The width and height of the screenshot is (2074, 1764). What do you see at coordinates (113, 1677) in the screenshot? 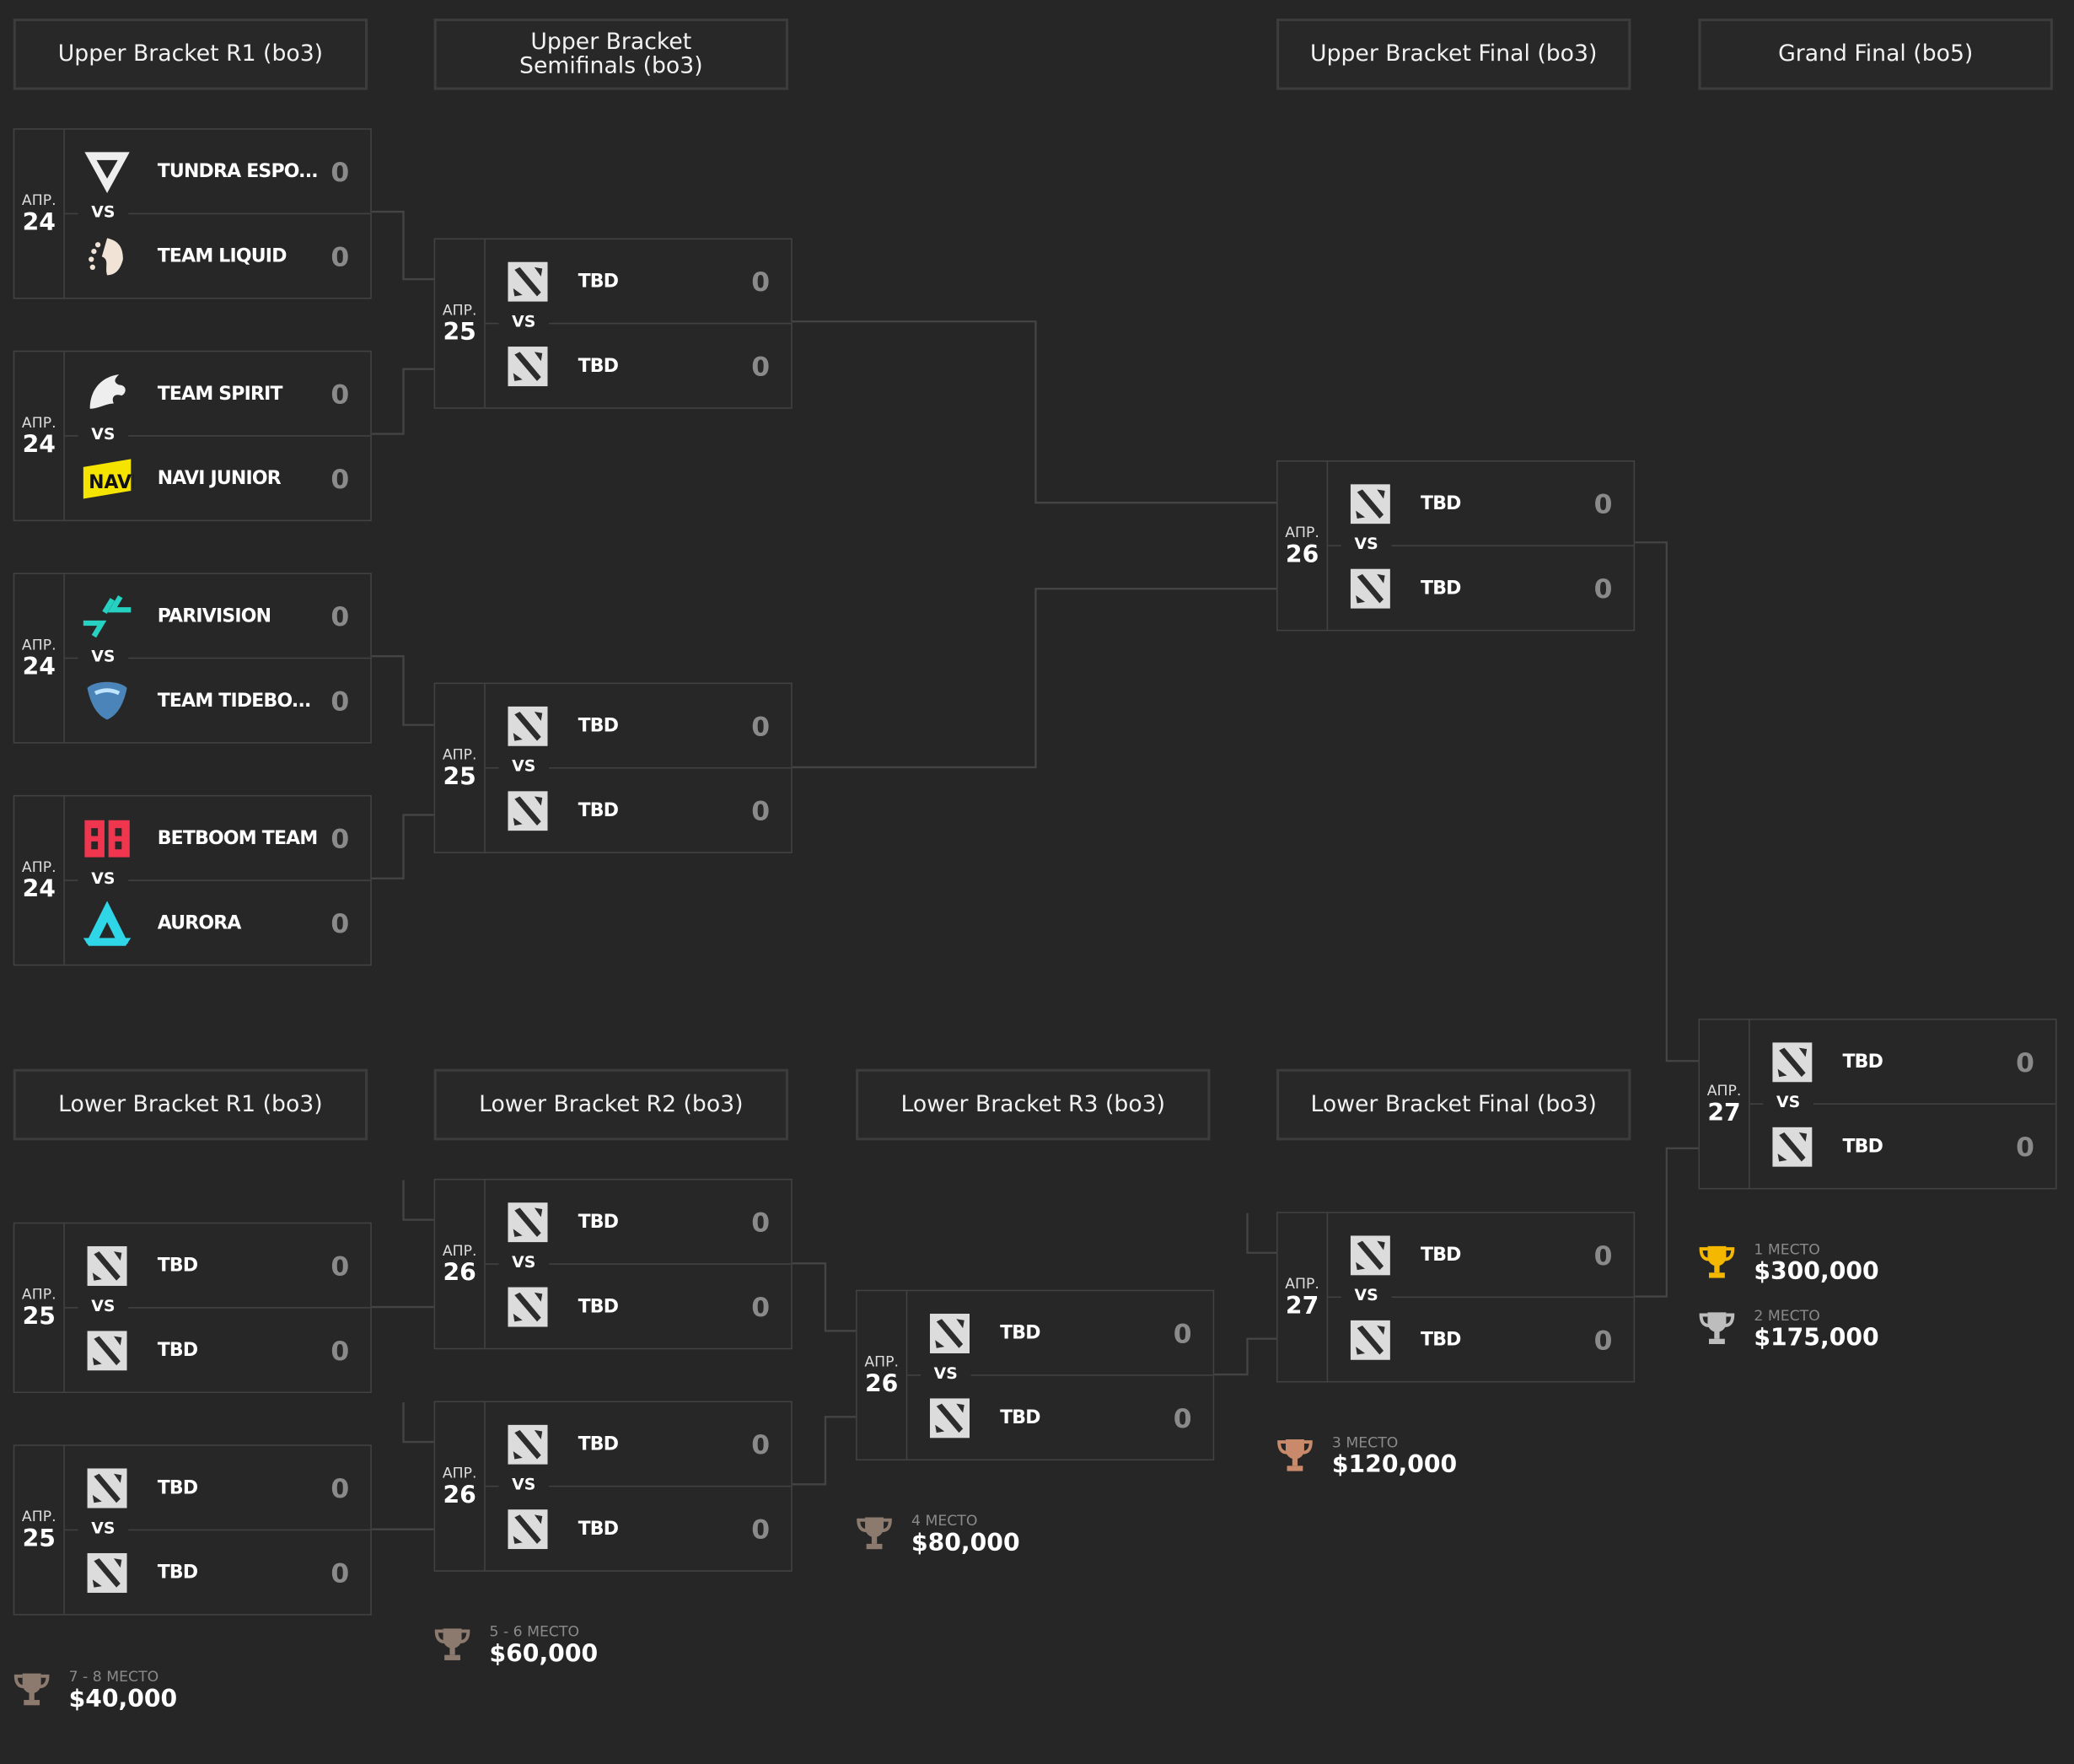
I see `prize-place: 7 - 8 МЕСТО` at bounding box center [113, 1677].